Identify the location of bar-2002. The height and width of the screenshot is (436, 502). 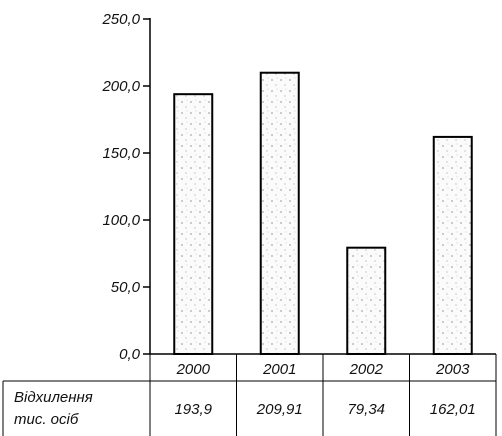
(366, 300).